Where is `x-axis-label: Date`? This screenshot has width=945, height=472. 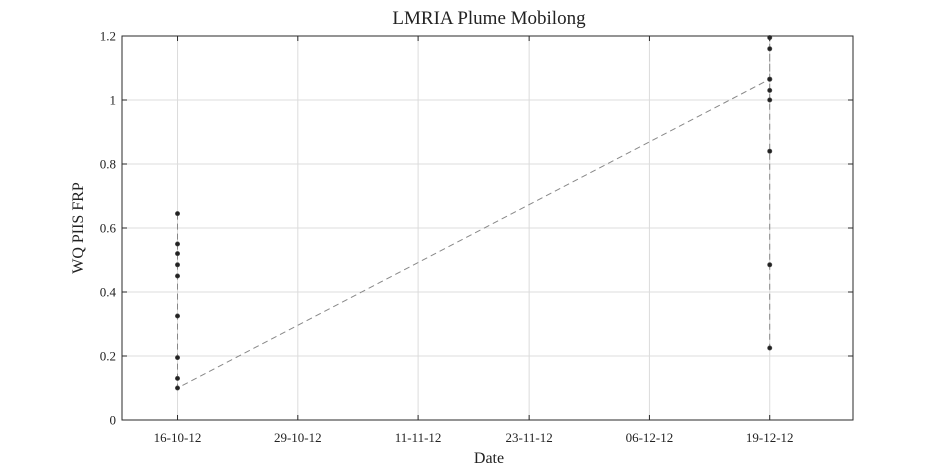
x-axis-label: Date is located at coordinates (489, 458).